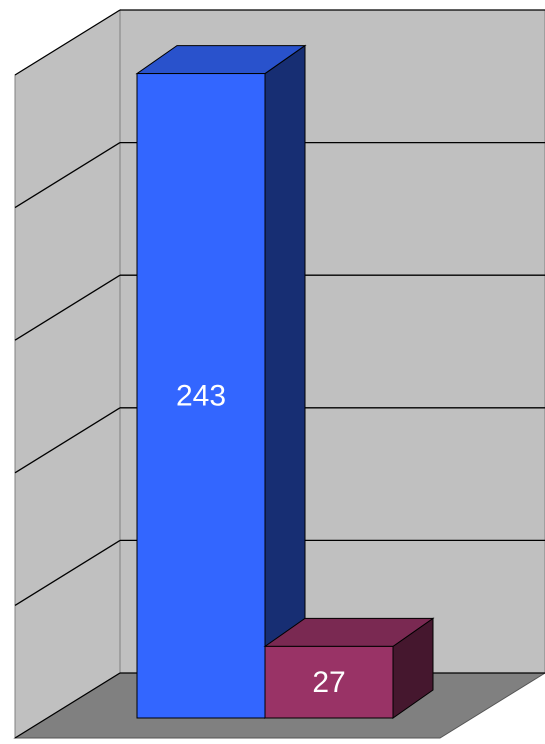 The image size is (545, 744). What do you see at coordinates (285, 381) in the screenshot?
I see `bar-side` at bounding box center [285, 381].